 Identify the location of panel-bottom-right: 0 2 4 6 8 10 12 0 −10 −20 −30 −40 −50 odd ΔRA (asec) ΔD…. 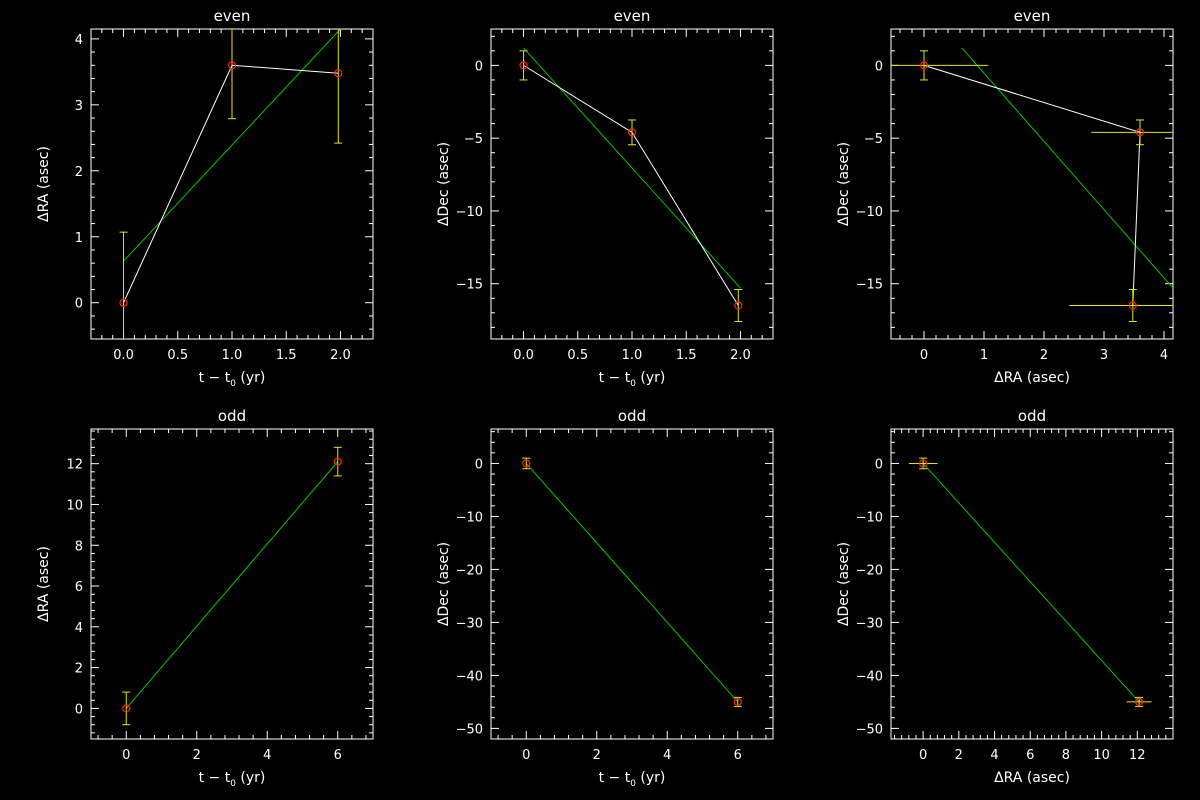
(1005, 596).